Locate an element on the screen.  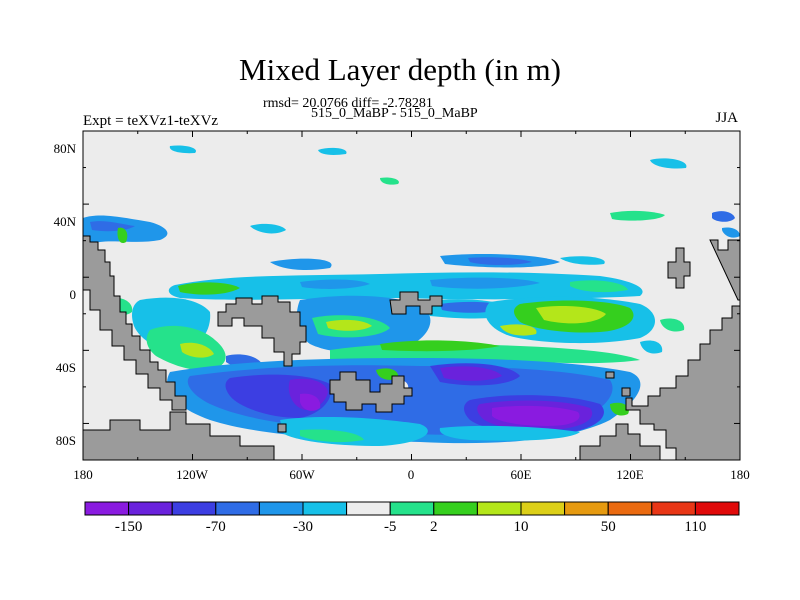
land-east-asia is located at coordinates (682, 349).